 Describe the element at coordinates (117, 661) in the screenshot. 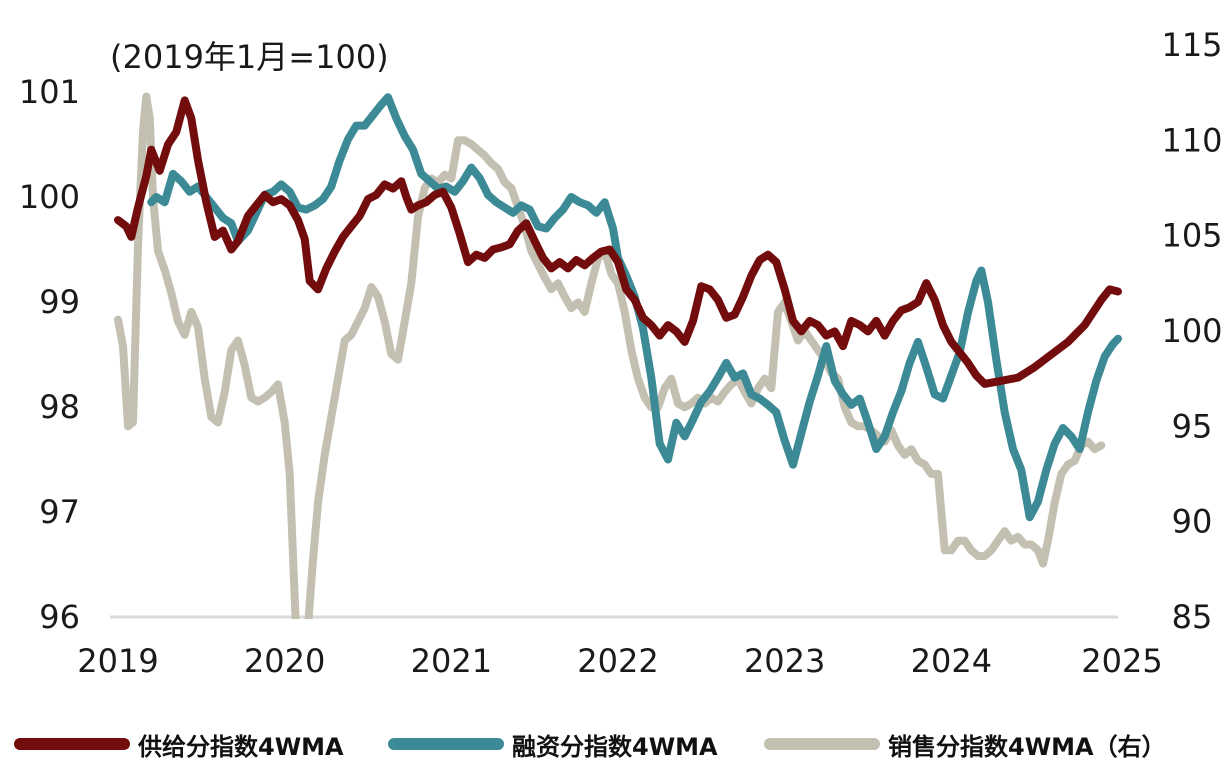

I see `x-tick-label: 2019` at that location.